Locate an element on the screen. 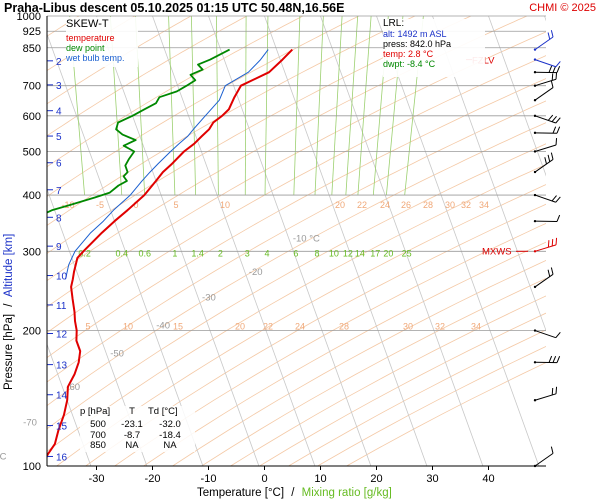 This screenshot has height=500, width=600. lrl-pressure: press: 842.0 hPa is located at coordinates (417, 44).